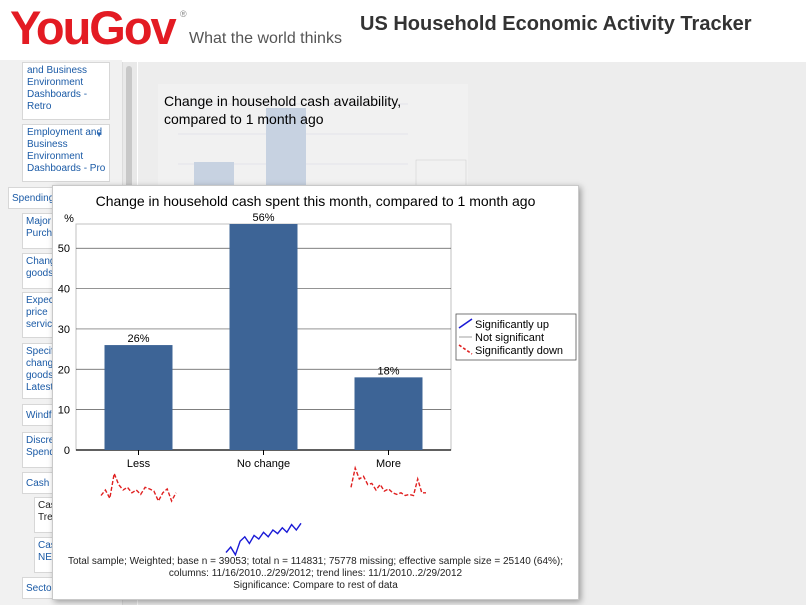  What do you see at coordinates (40, 446) in the screenshot?
I see `sidebar-item-label: Discre Spend` at bounding box center [40, 446].